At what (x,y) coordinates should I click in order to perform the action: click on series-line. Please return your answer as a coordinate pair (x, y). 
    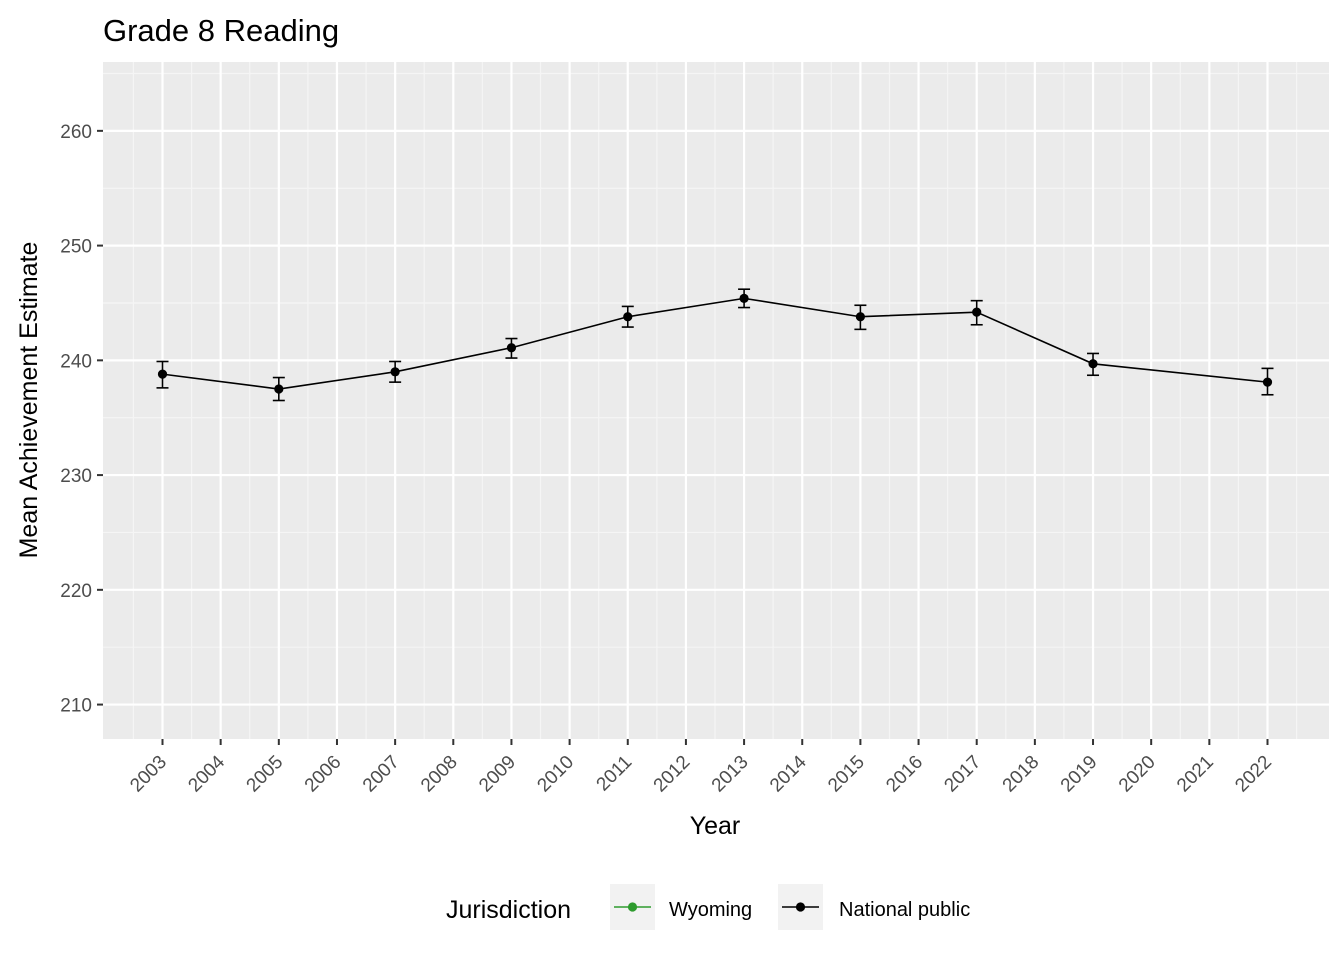
    Looking at the image, I should click on (715, 343).